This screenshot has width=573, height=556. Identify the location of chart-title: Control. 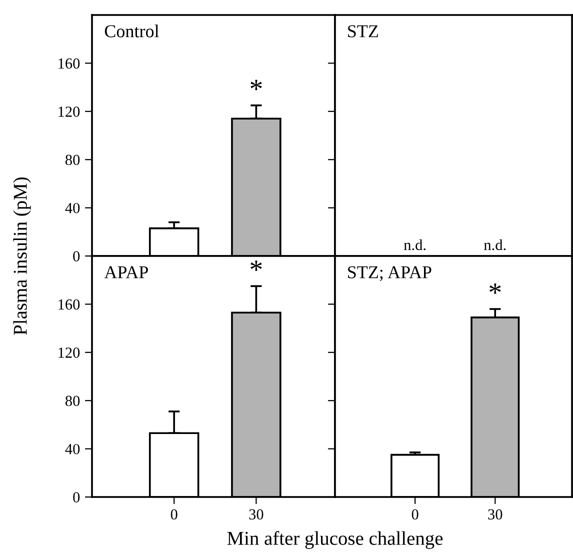
(131, 31).